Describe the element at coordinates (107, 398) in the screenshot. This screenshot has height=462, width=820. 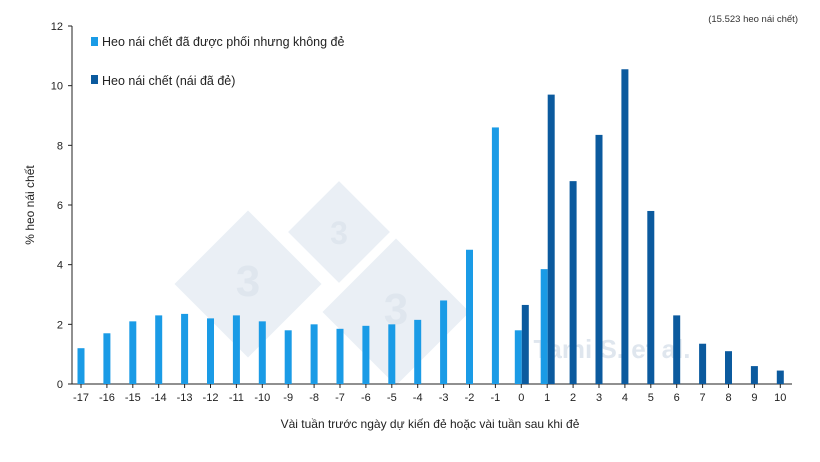
I see `x-tick-label: -16` at that location.